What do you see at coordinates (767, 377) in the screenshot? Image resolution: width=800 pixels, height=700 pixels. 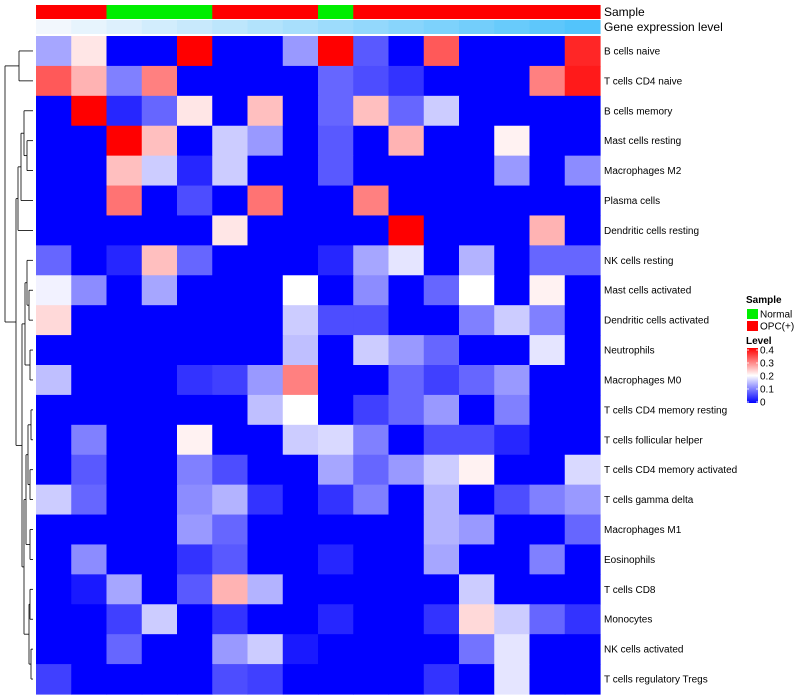 I see `legend-tick-label: 0.2` at bounding box center [767, 377].